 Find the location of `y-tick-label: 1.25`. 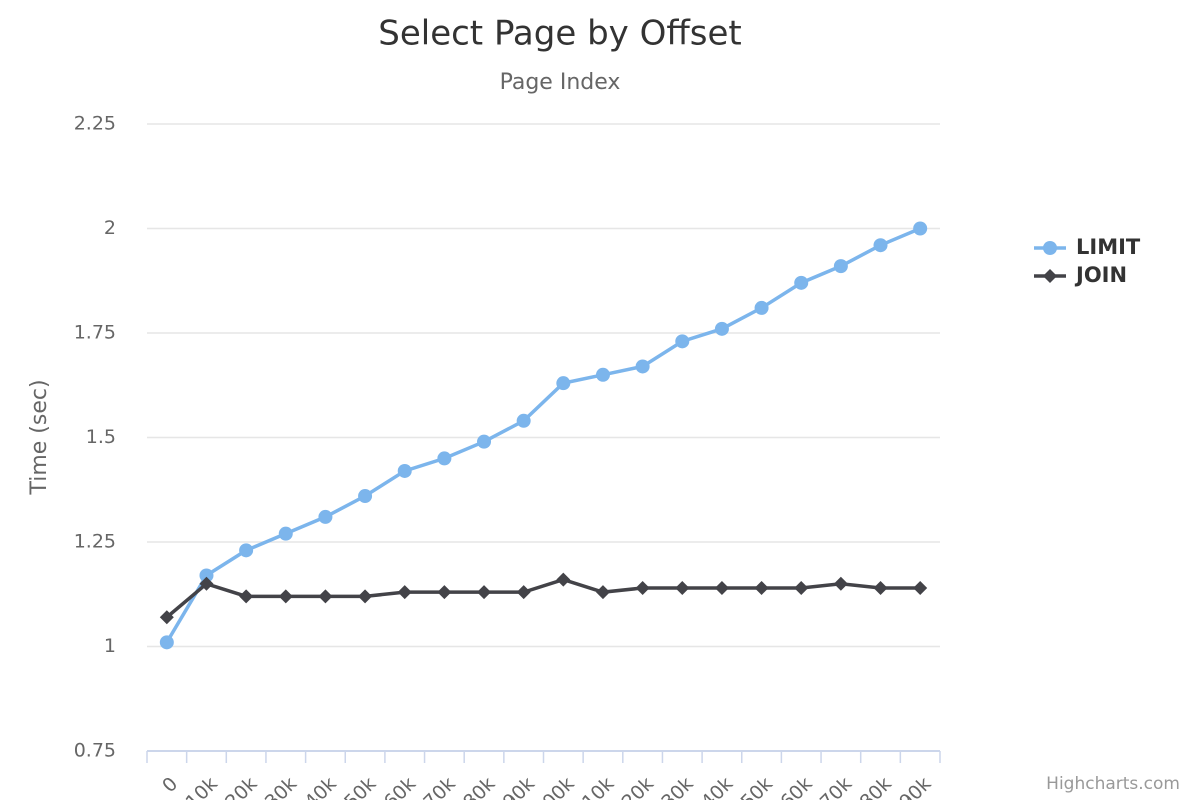

y-tick-label: 1.25 is located at coordinates (95, 542).